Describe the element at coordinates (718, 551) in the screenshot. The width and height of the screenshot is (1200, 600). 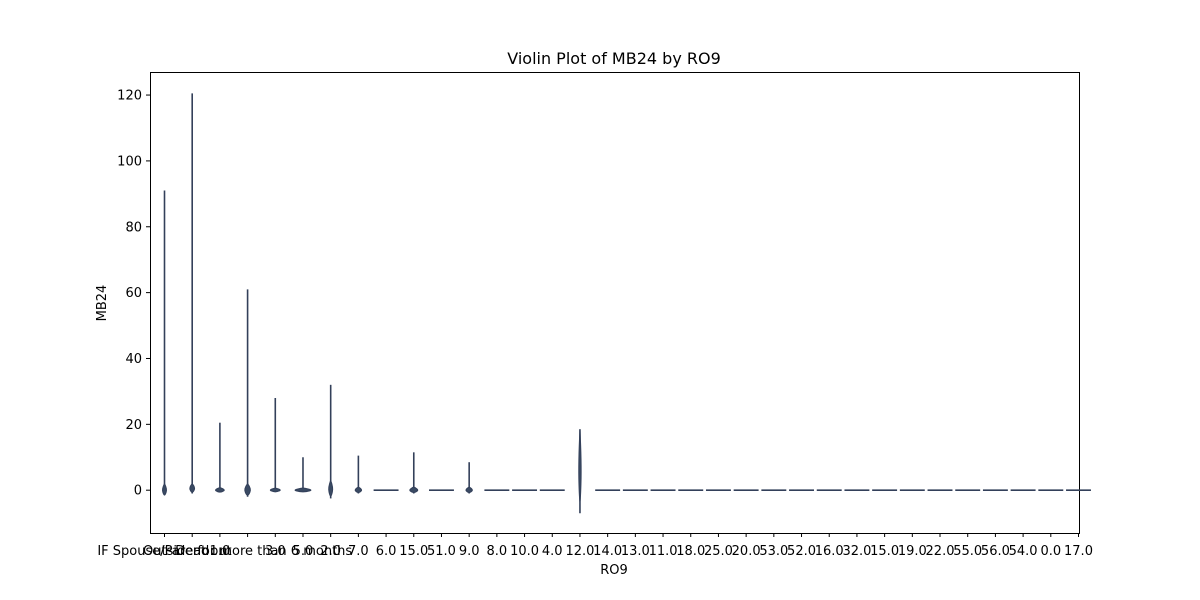
I see `x-tick-label: 25.0` at that location.